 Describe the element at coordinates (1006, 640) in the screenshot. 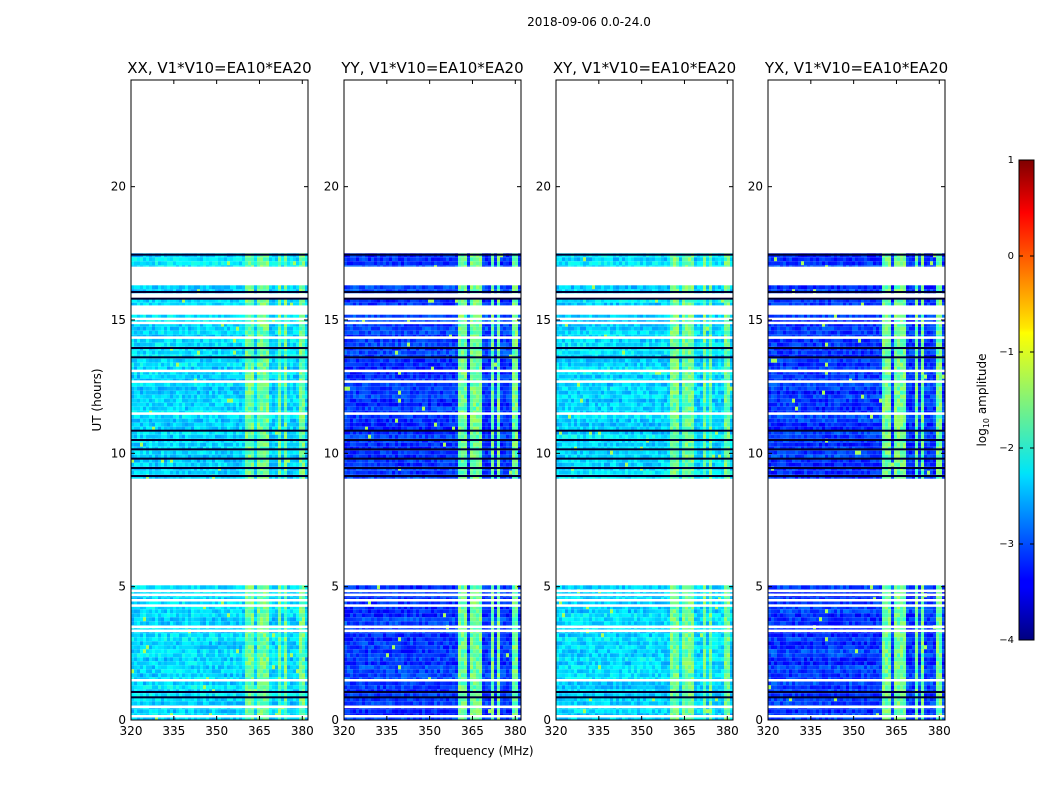

I see `colorbar-tick-label: −4` at that location.